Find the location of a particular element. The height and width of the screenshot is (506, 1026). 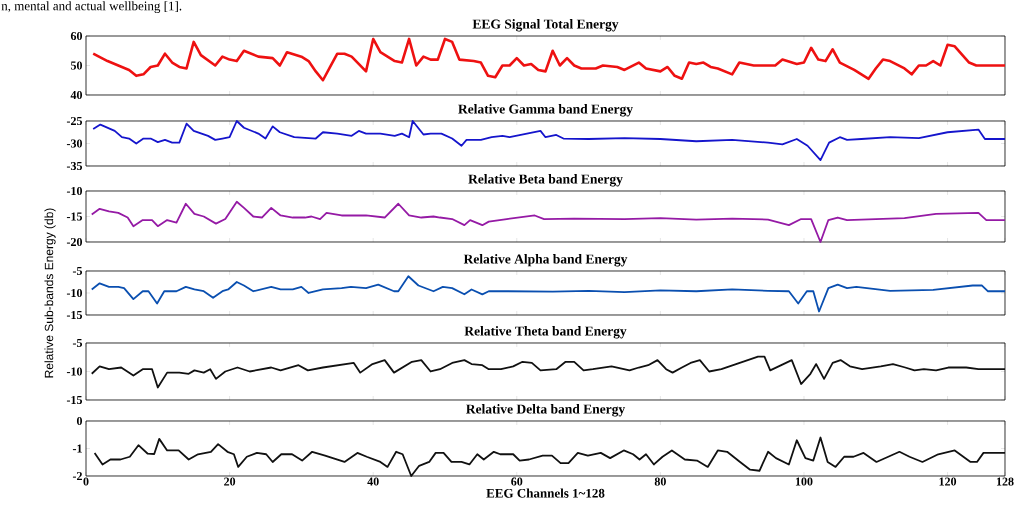

chart-title: Relative Beta band Energy is located at coordinates (545, 180).